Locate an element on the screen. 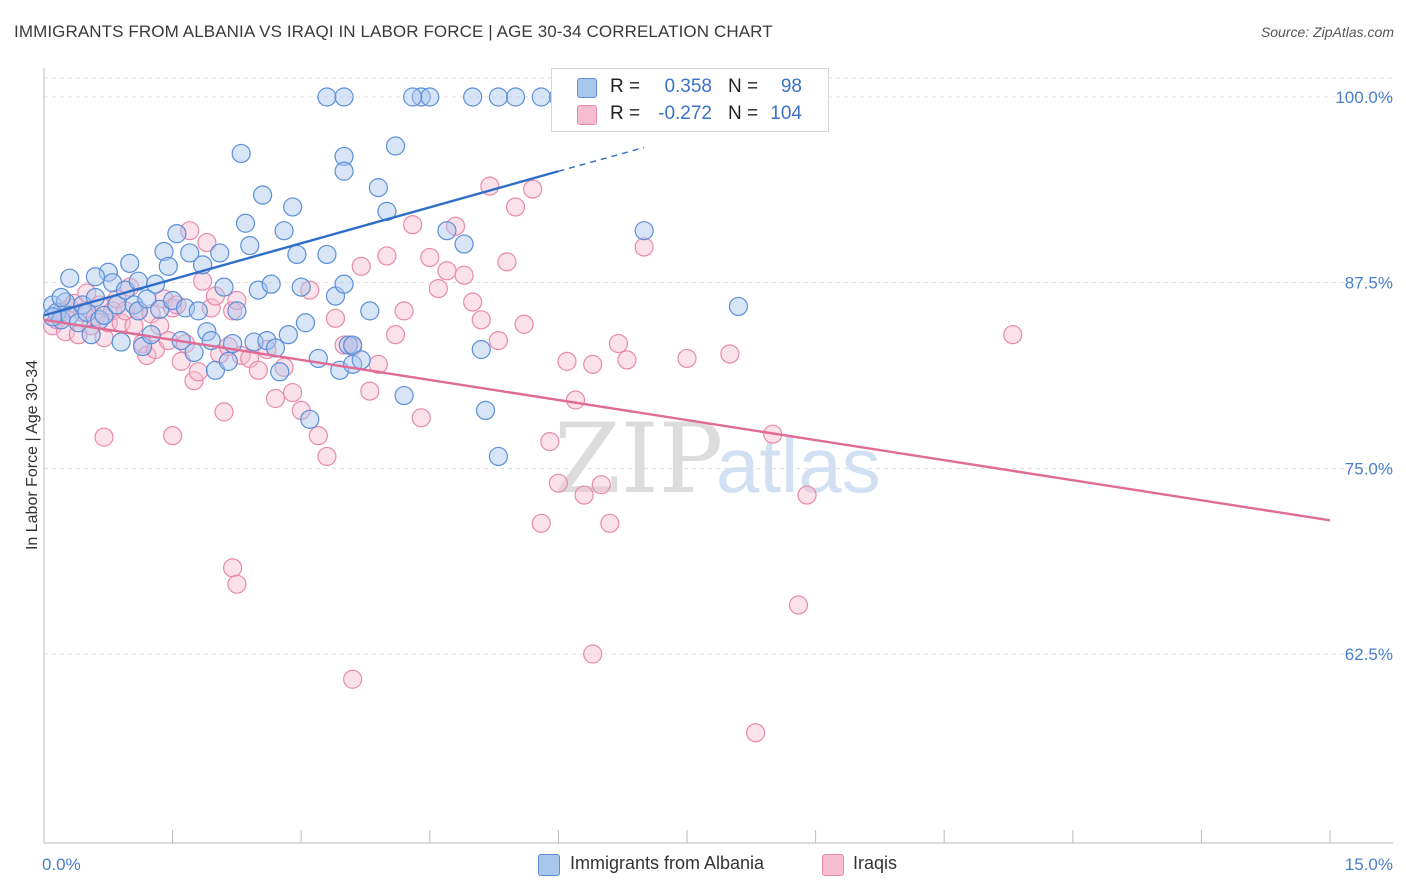 The width and height of the screenshot is (1406, 892). series-swatch-albania is located at coordinates (549, 865).